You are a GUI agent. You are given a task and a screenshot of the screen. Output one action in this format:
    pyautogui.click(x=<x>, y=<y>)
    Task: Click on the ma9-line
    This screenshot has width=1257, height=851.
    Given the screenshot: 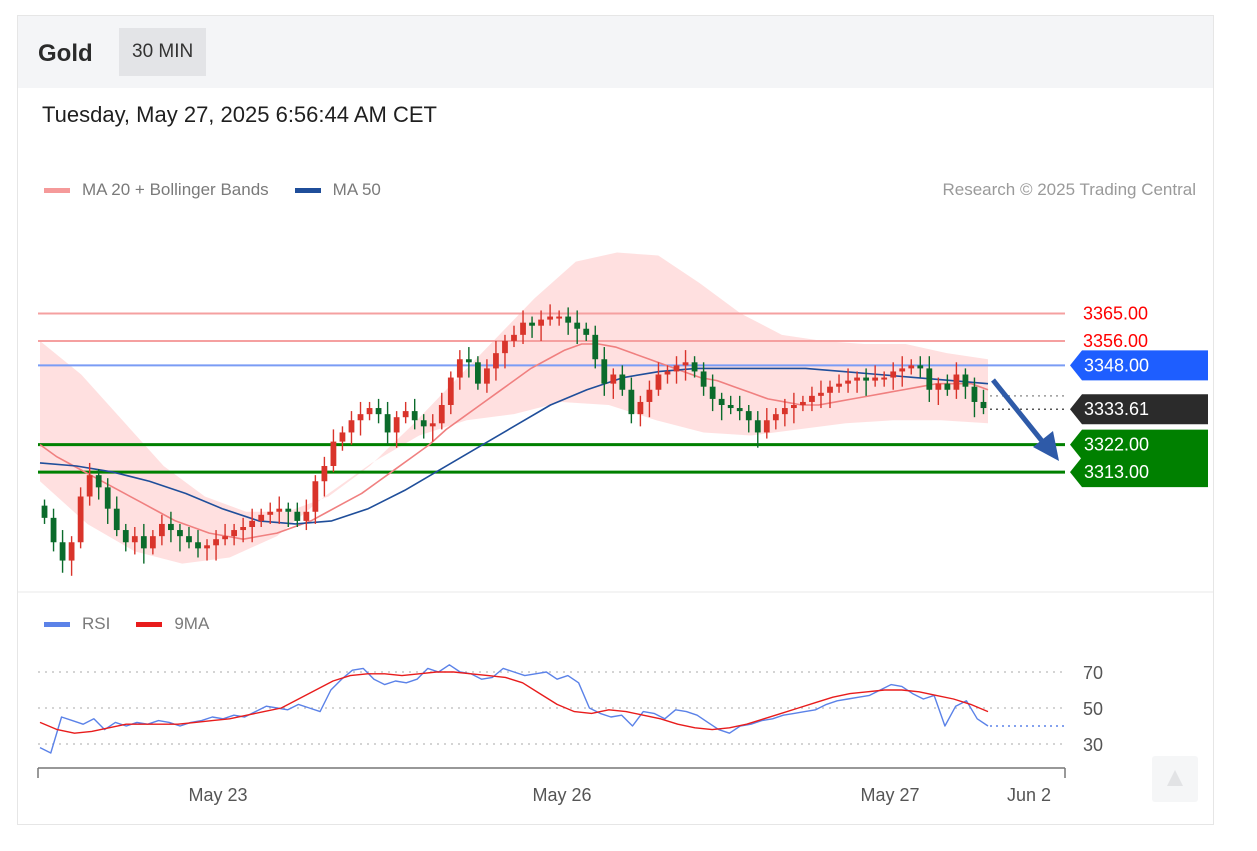 What is the action you would take?
    pyautogui.click(x=514, y=702)
    